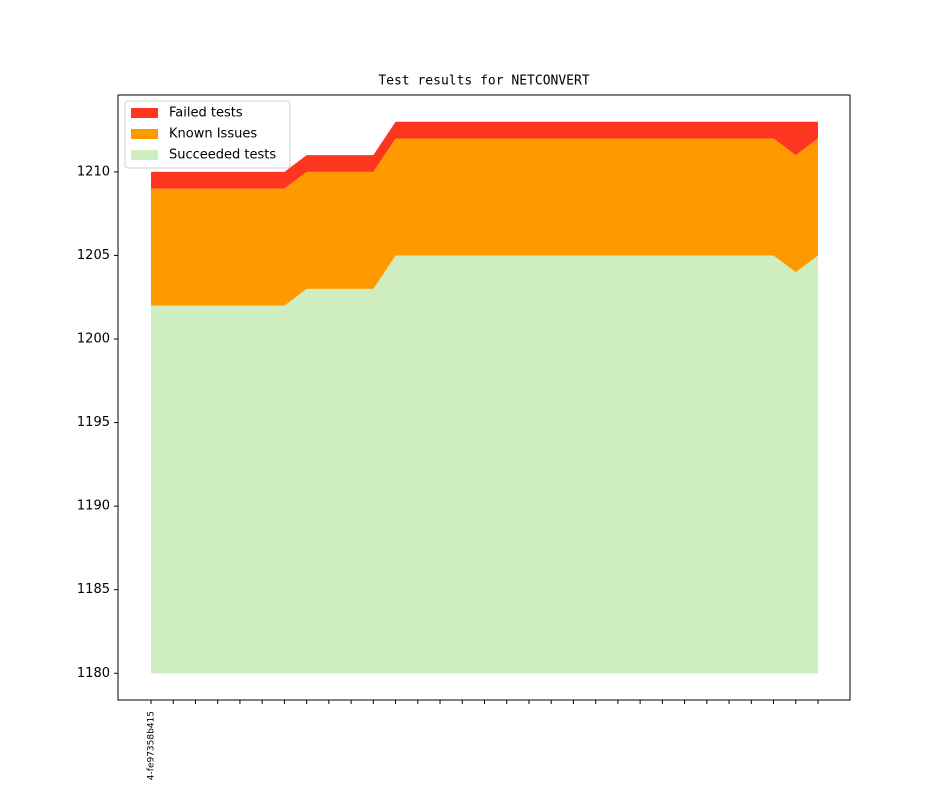 The width and height of the screenshot is (944, 791). I want to click on y-tick-label: 1210, so click(93, 171).